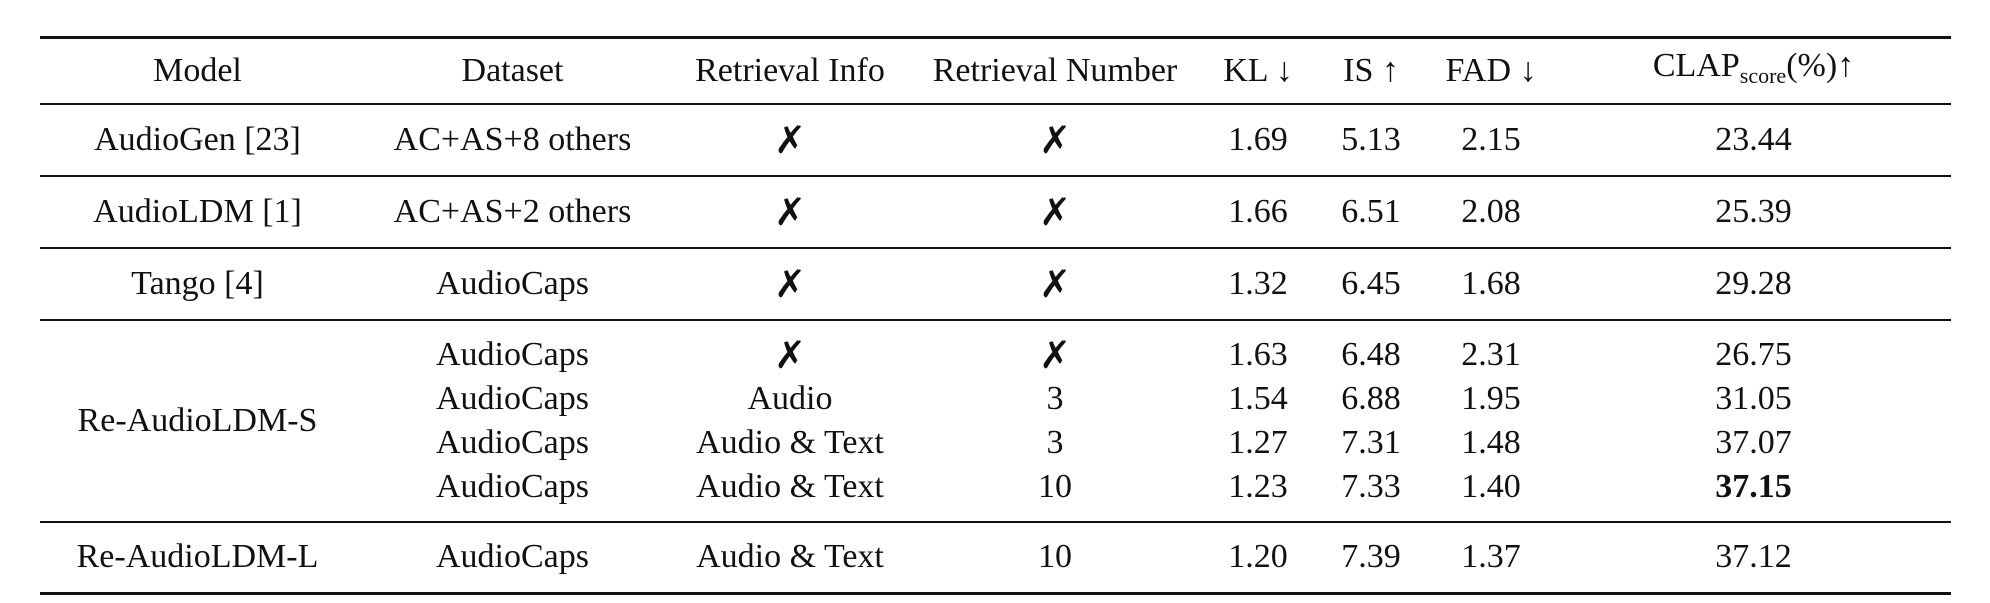 This screenshot has height=603, width=1990. I want to click on kl-cell: 1.66, so click(1258, 211).